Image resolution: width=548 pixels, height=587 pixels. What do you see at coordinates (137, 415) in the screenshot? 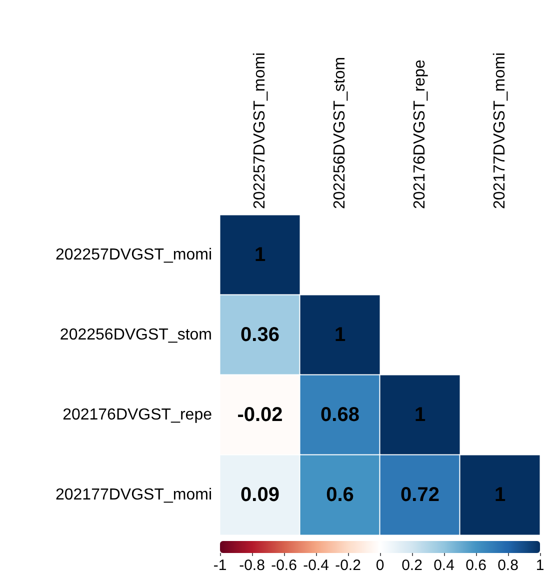
I see `y-tick-label: 202176DVGST_repe` at bounding box center [137, 415].